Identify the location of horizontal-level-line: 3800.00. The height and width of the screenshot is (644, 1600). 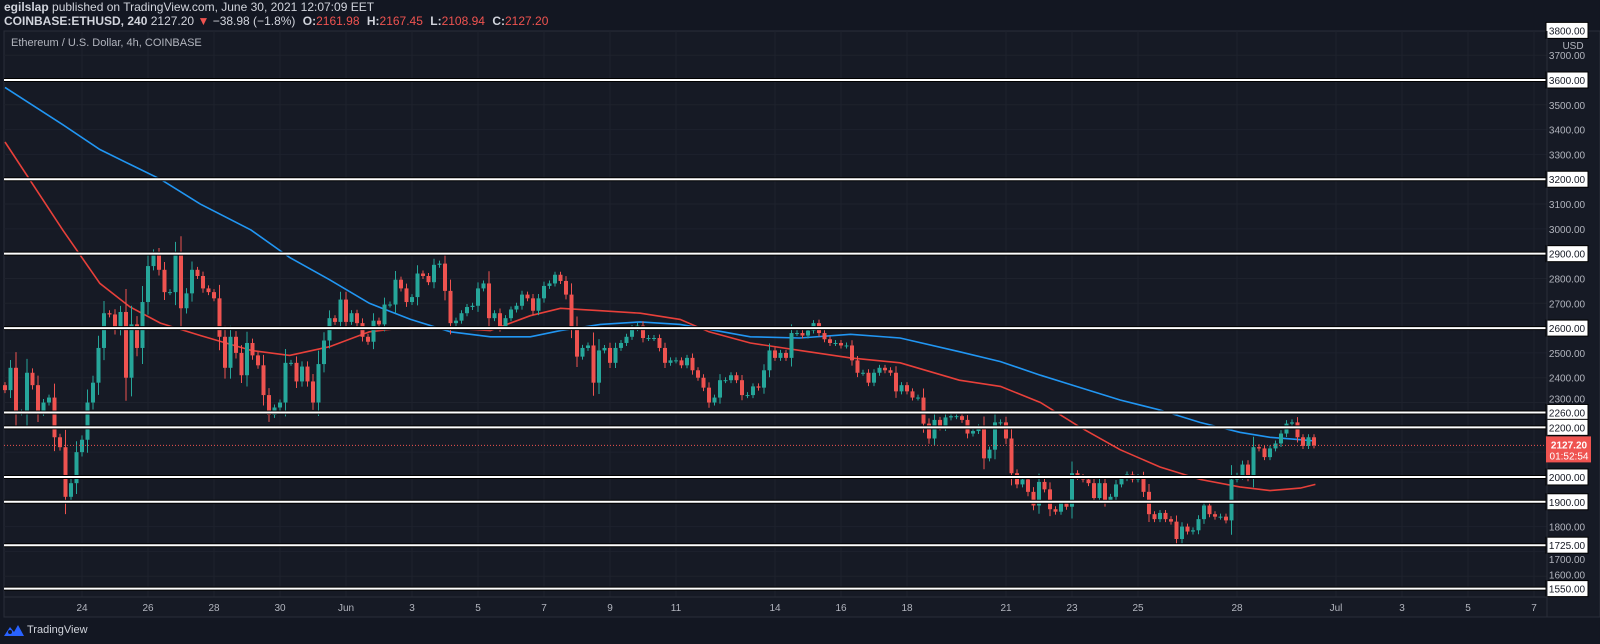
(1567, 30).